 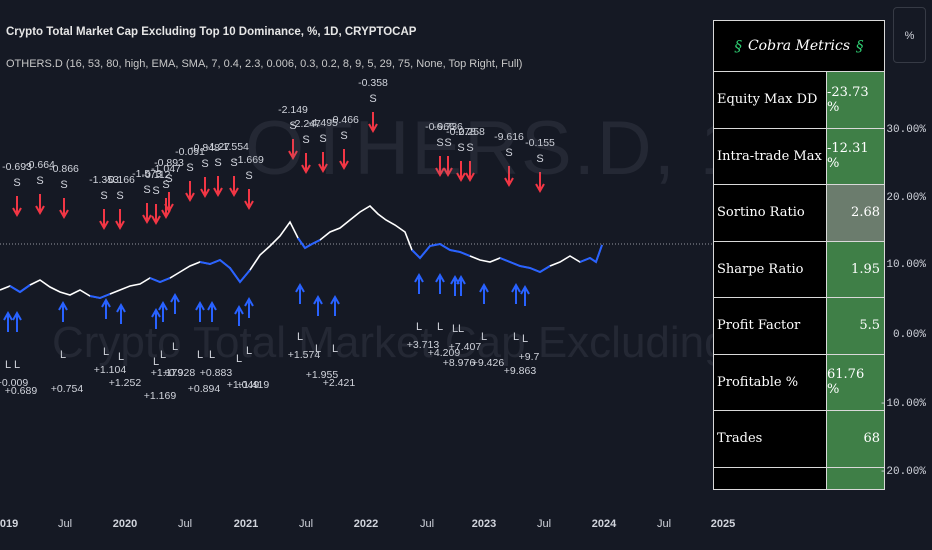 What do you see at coordinates (461, 132) in the screenshot?
I see `sell-value-label: -0.278` at bounding box center [461, 132].